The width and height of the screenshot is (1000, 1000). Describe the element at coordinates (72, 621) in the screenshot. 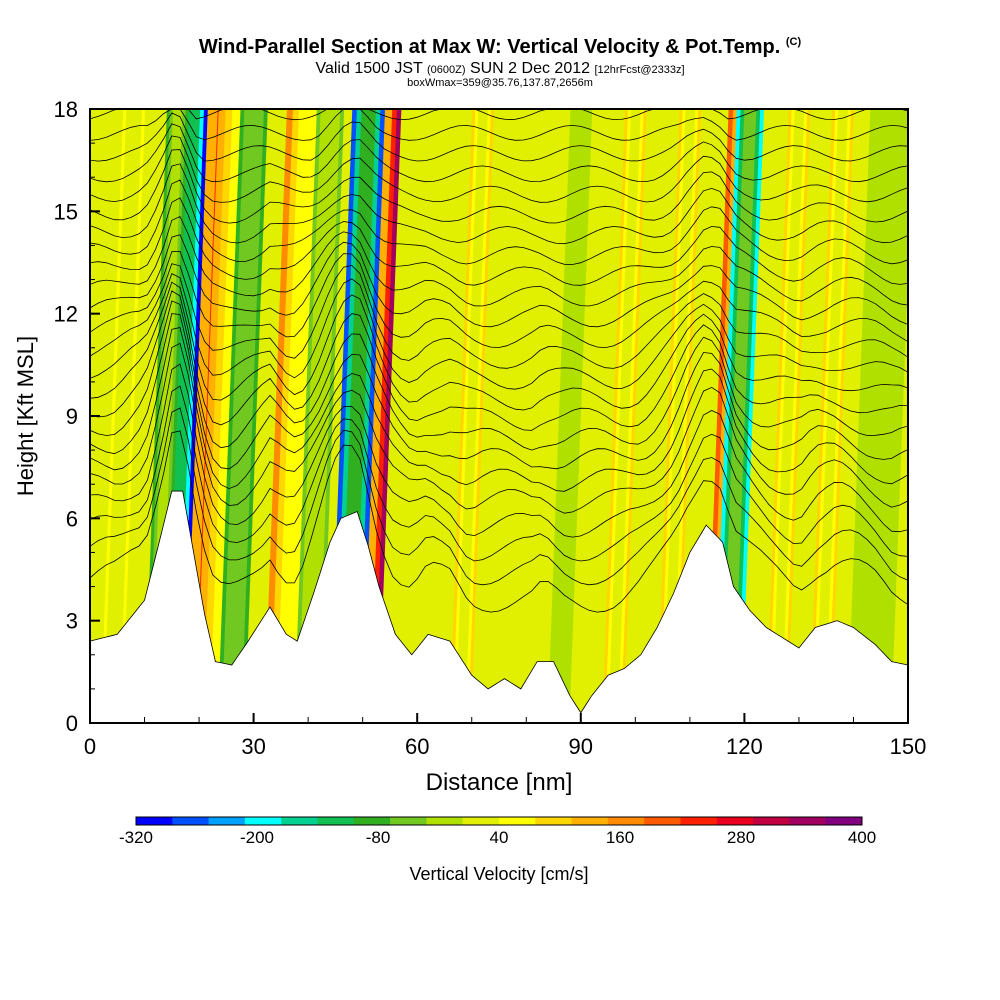

I see `y-tick-label: 3` at that location.